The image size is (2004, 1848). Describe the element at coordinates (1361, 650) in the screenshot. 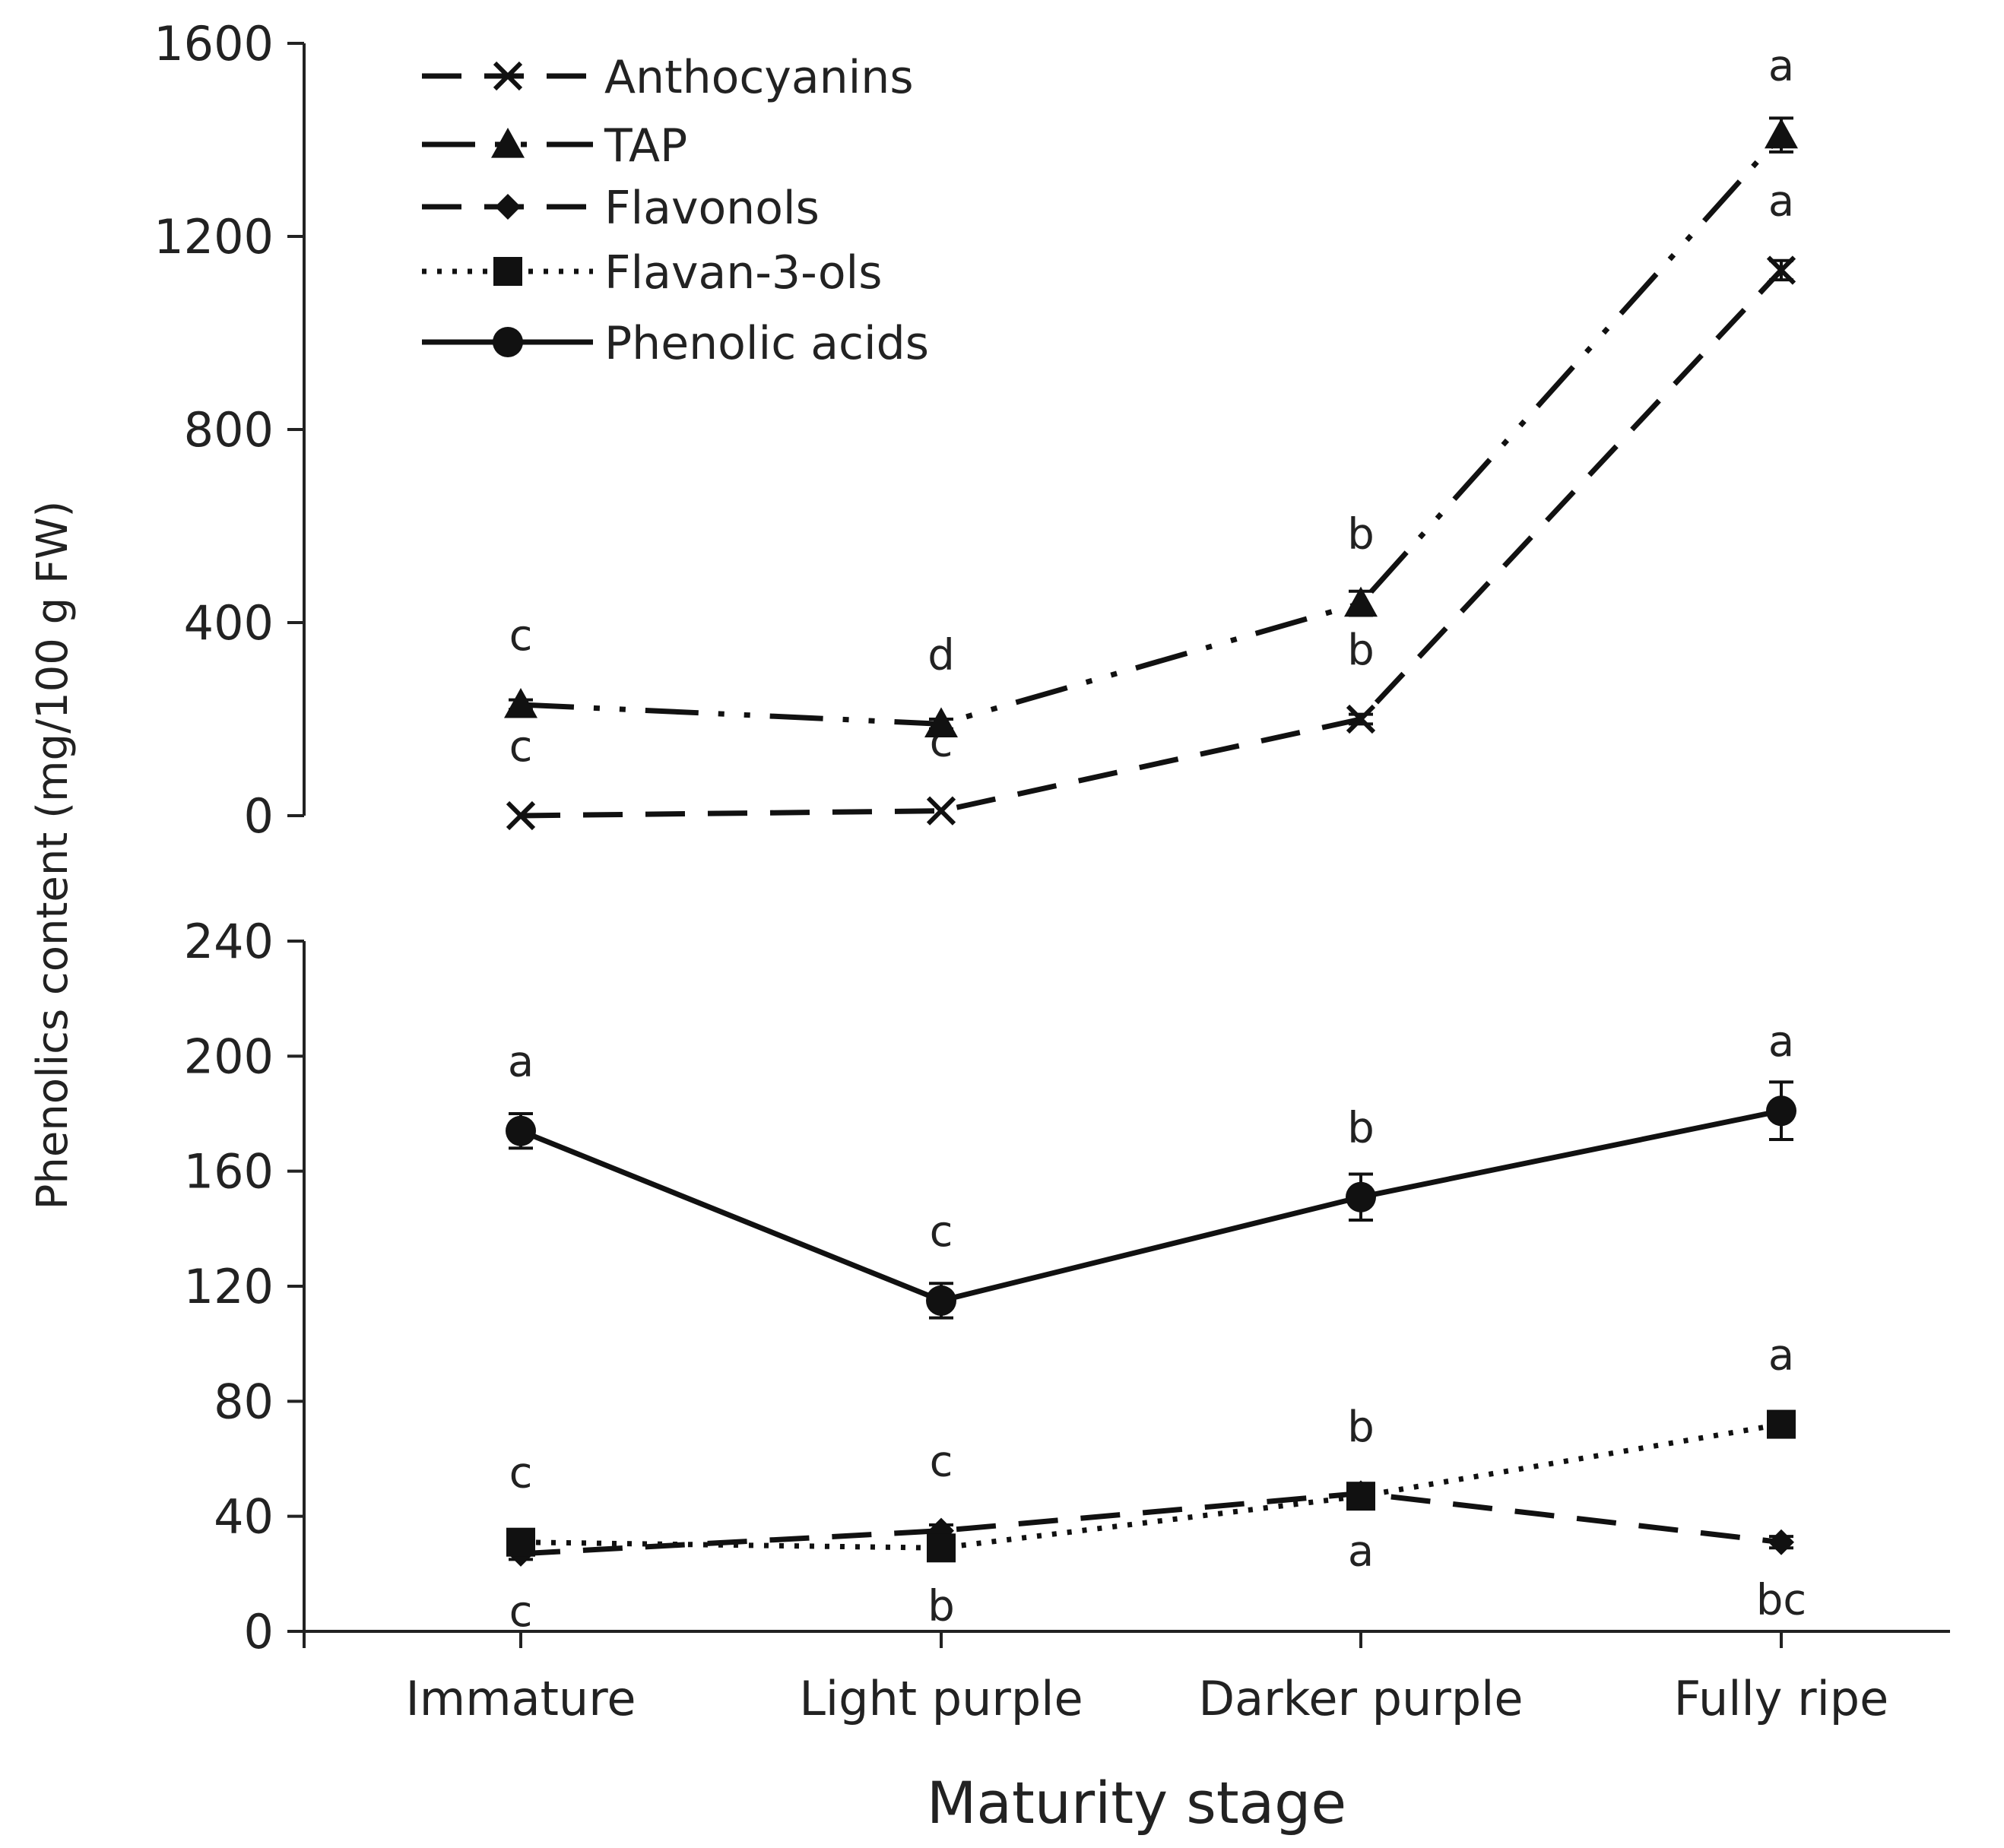

I see `anthocyanins-sig-label: b` at that location.